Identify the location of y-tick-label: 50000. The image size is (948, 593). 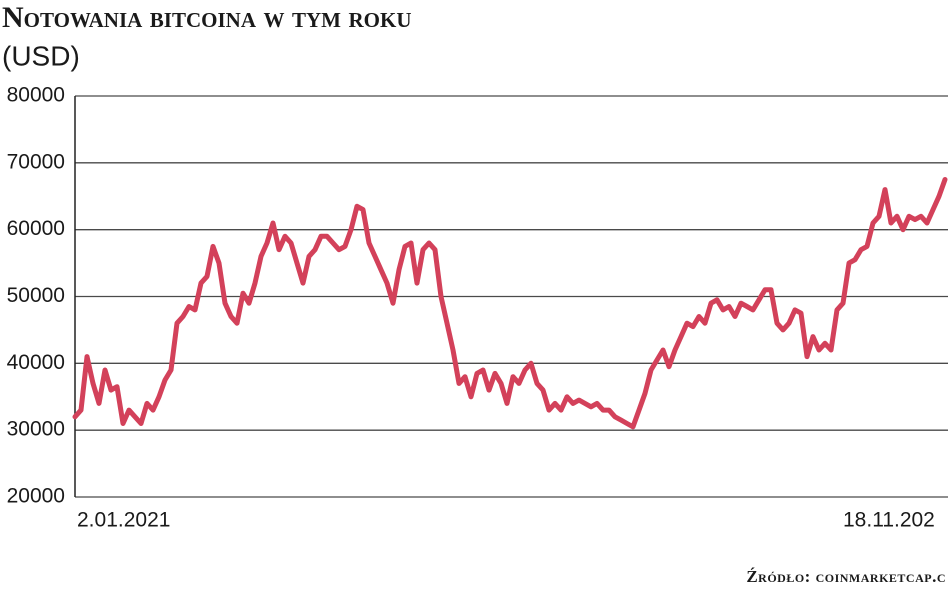
(36, 295).